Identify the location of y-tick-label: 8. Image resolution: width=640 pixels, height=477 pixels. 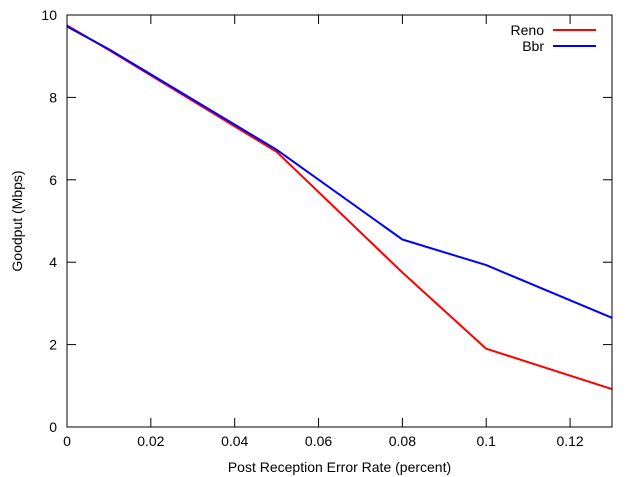
(53, 97).